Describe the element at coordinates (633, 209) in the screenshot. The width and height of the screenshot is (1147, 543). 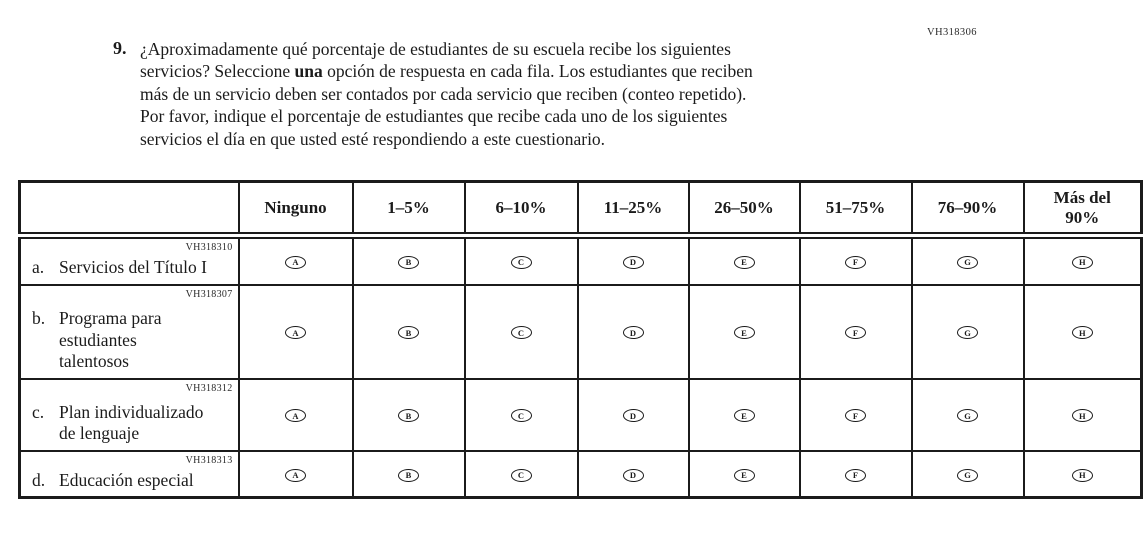
I see `column-header-11-25: 11–25%` at that location.